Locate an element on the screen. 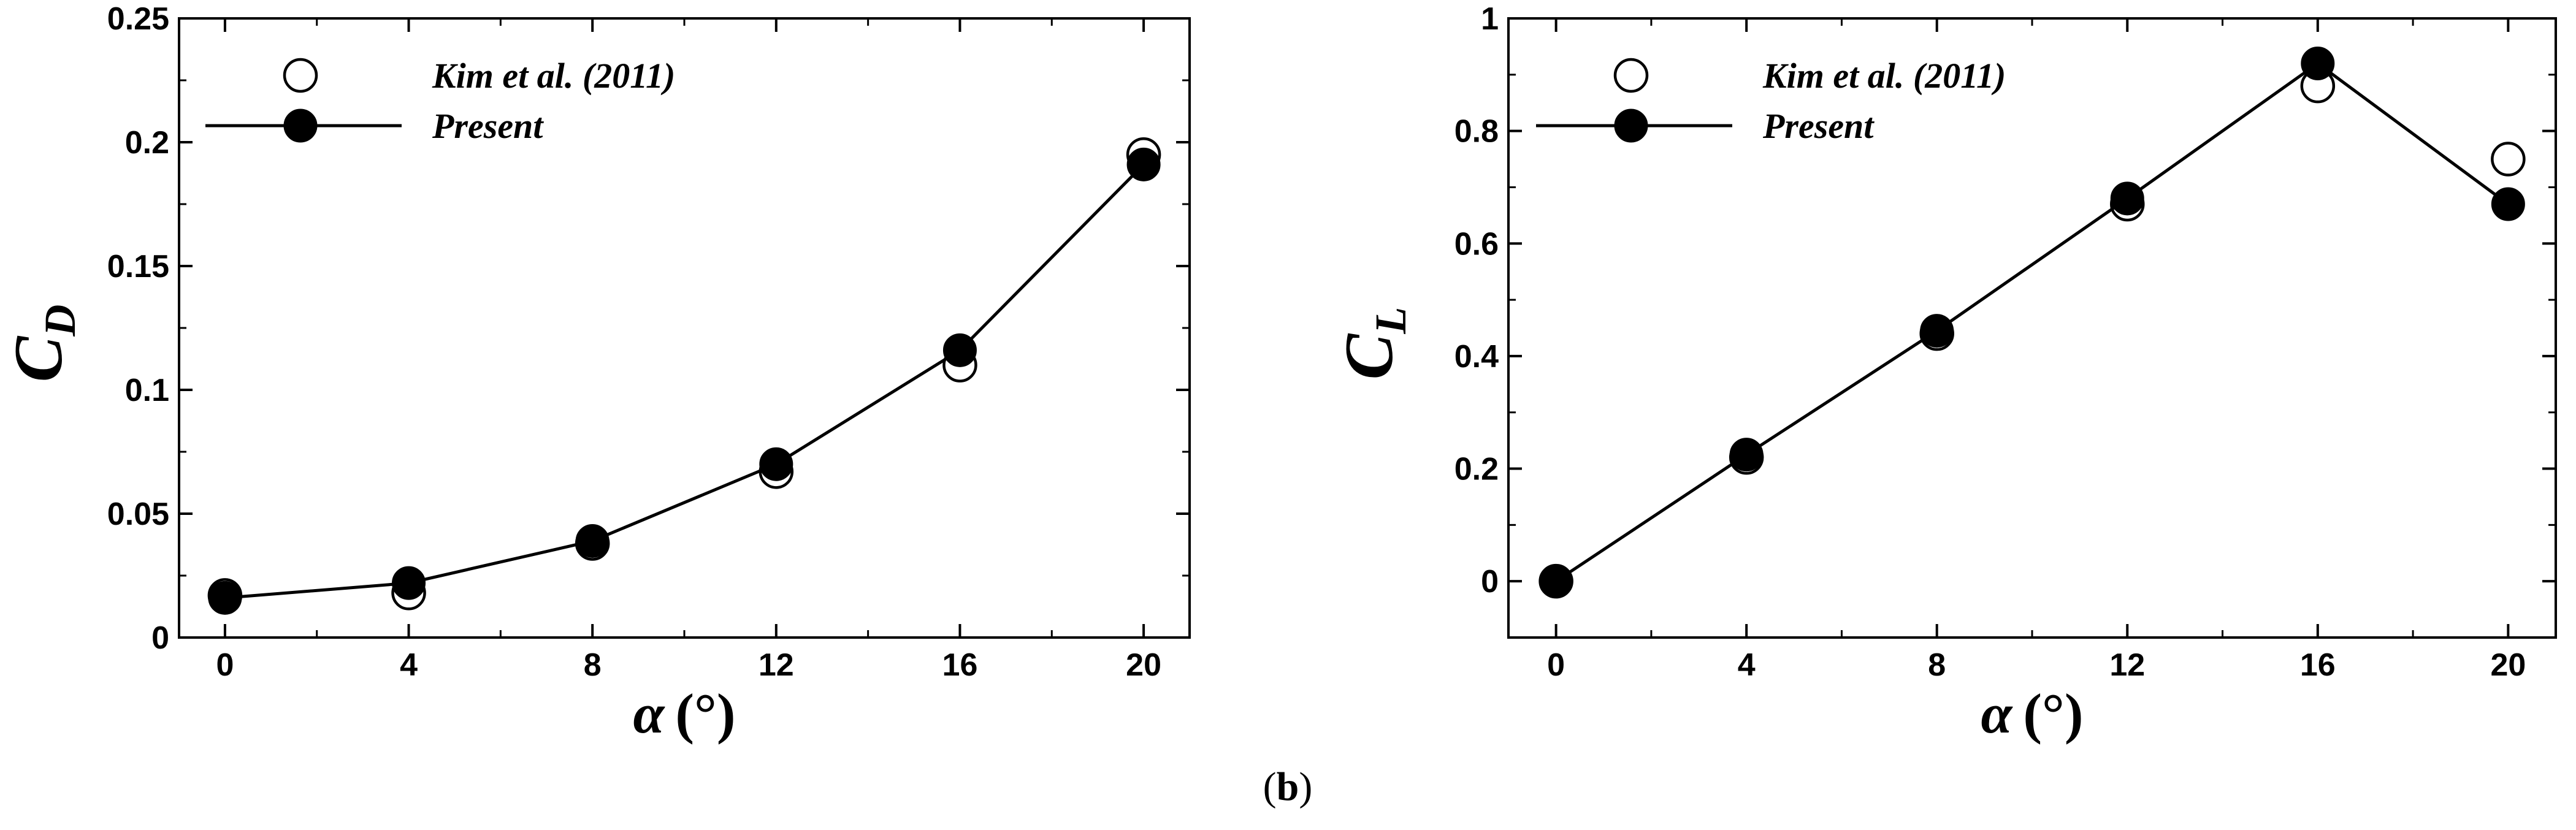  y-tick-label: 0.15 is located at coordinates (138, 266).